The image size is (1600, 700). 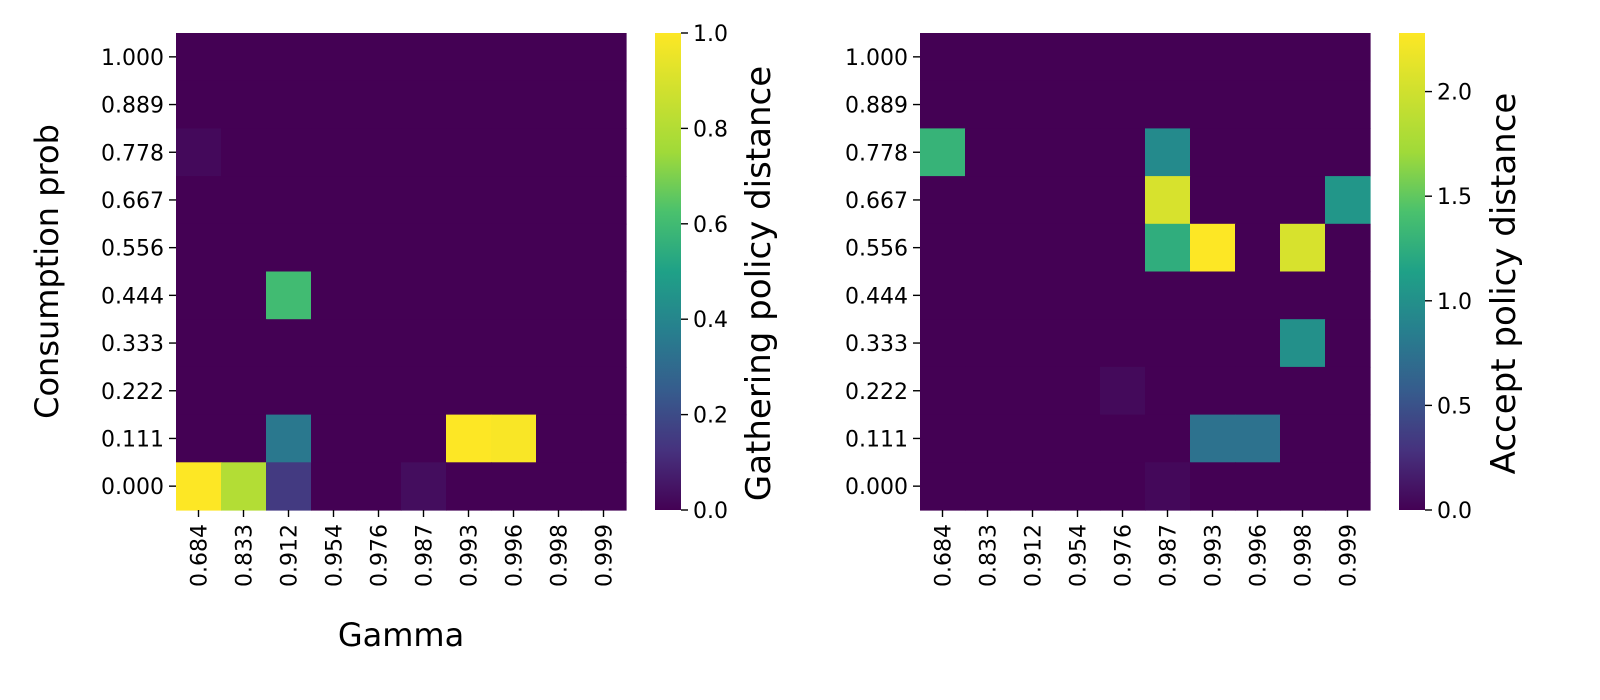 I want to click on colorbar-tick-label: 0.8, so click(x=710, y=129).